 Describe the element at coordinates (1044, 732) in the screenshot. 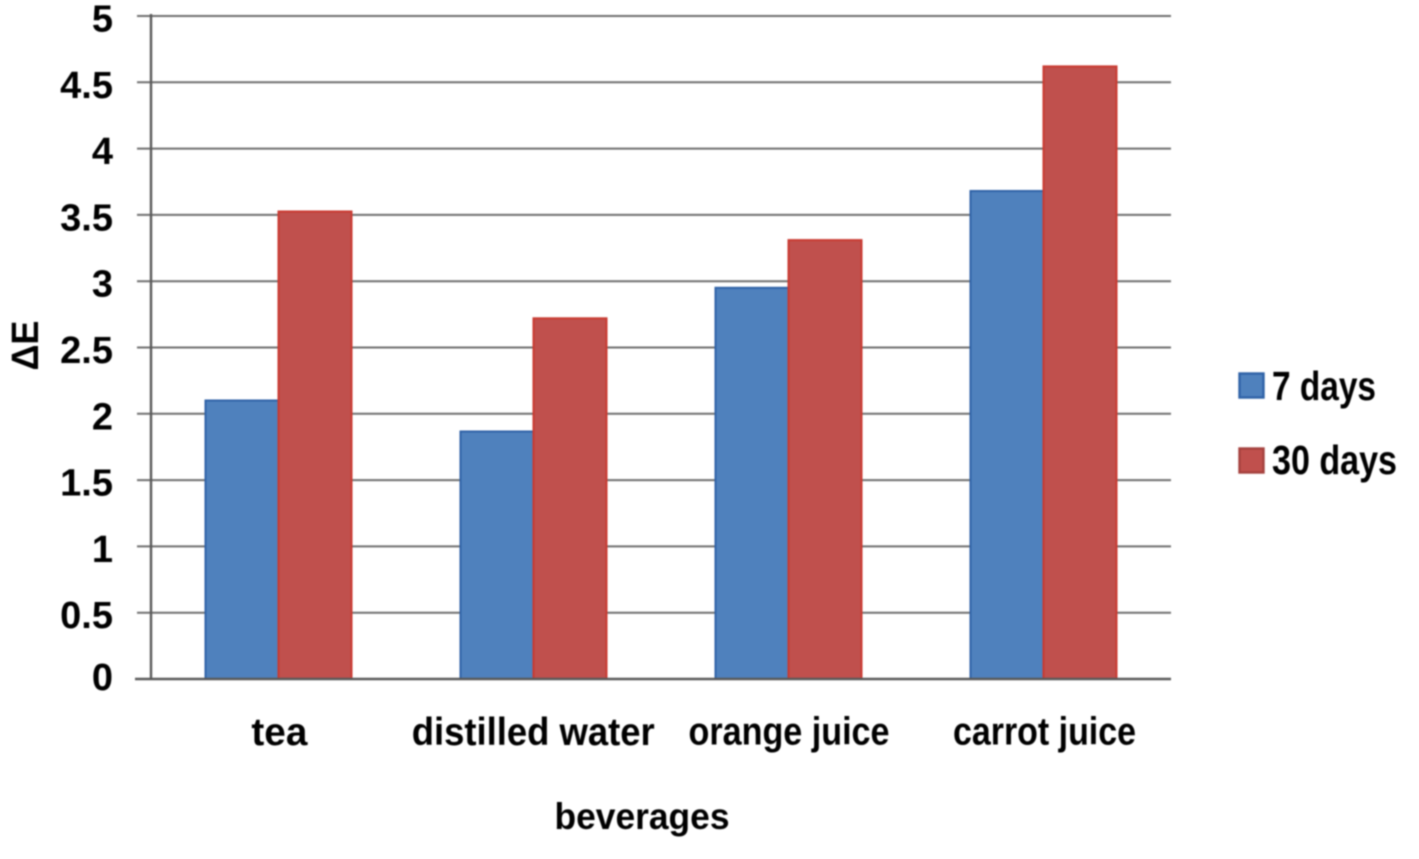

I see `svg-text: carrot juice` at that location.